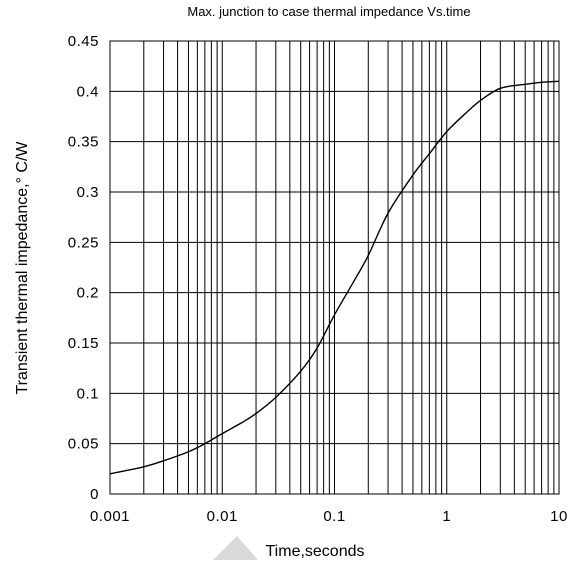 This screenshot has width=582, height=570. Describe the element at coordinates (559, 516) in the screenshot. I see `x-tick-label: 10` at that location.